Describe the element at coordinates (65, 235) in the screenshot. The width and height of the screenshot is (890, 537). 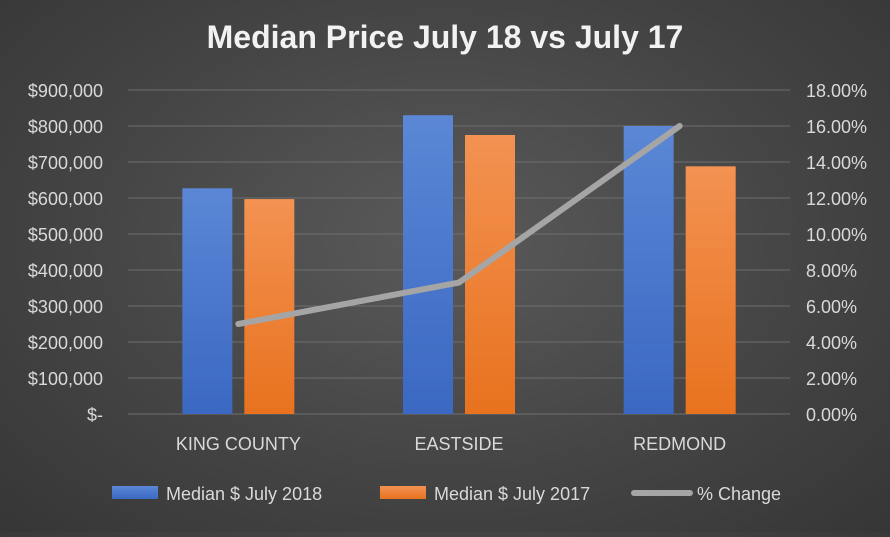
I see `left-axis-tick-label: $500,000` at that location.